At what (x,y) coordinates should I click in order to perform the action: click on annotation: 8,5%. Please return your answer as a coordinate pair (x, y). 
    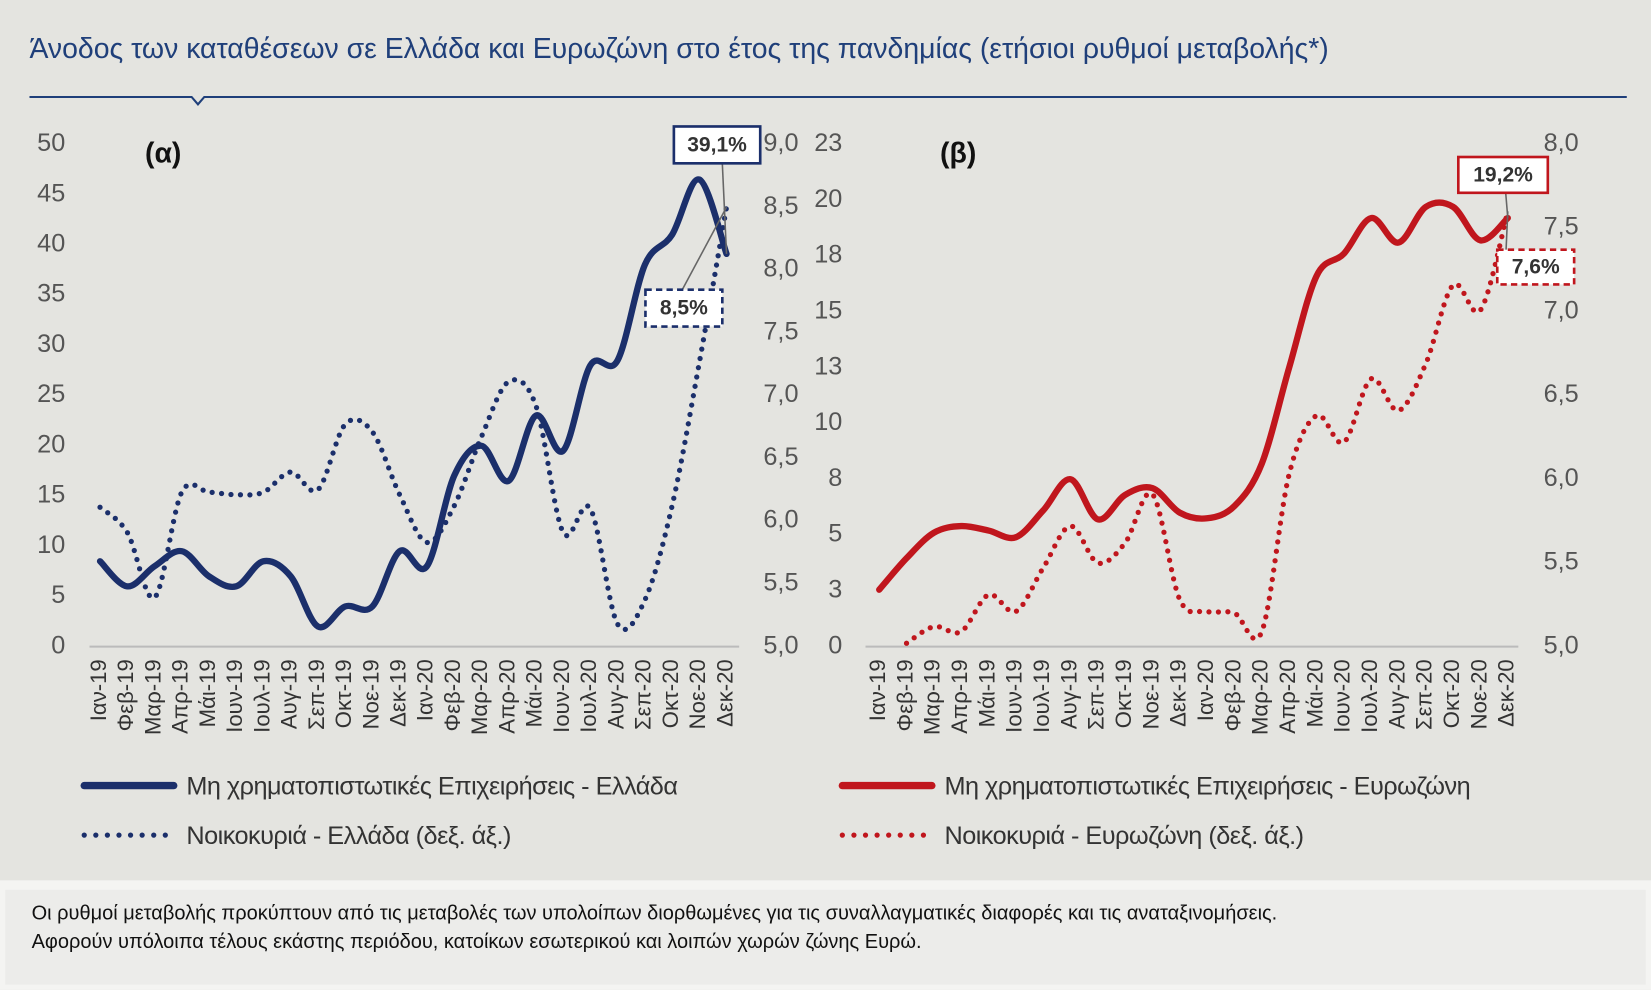
    Looking at the image, I should click on (684, 308).